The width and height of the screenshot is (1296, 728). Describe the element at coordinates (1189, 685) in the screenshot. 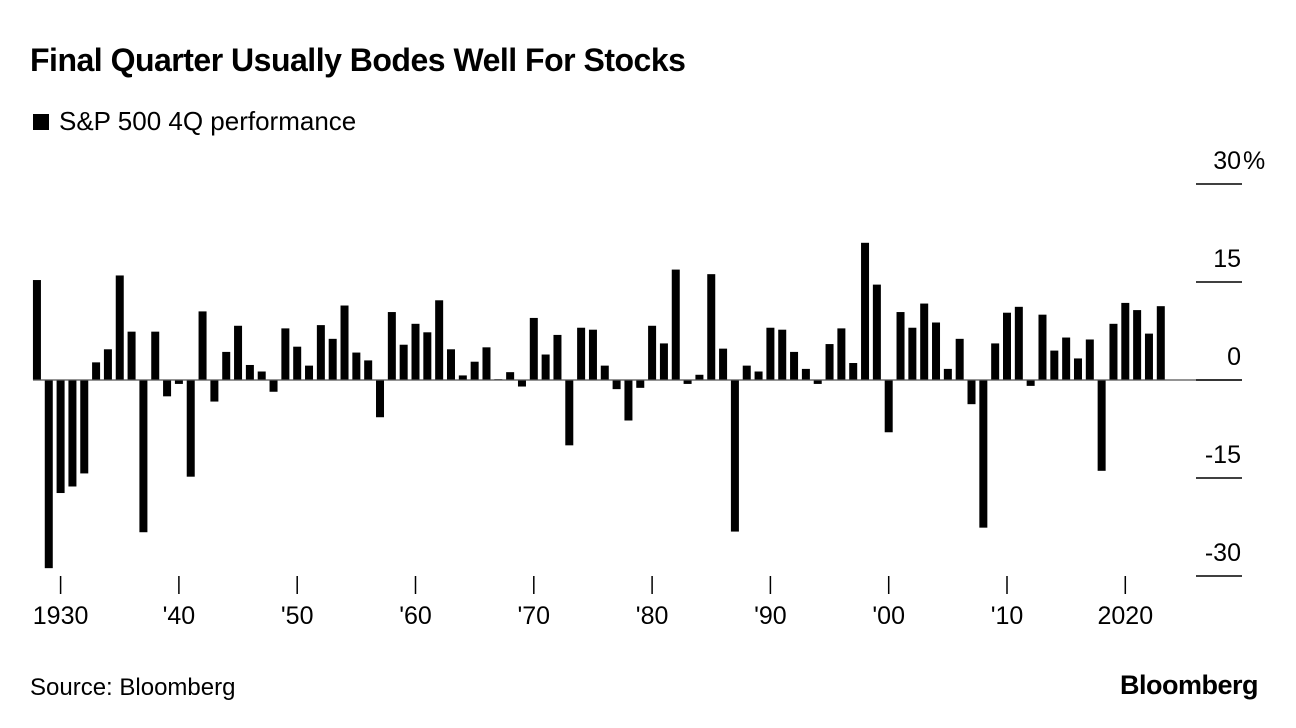

I see `bloomberg-logo: Bloomberg` at that location.